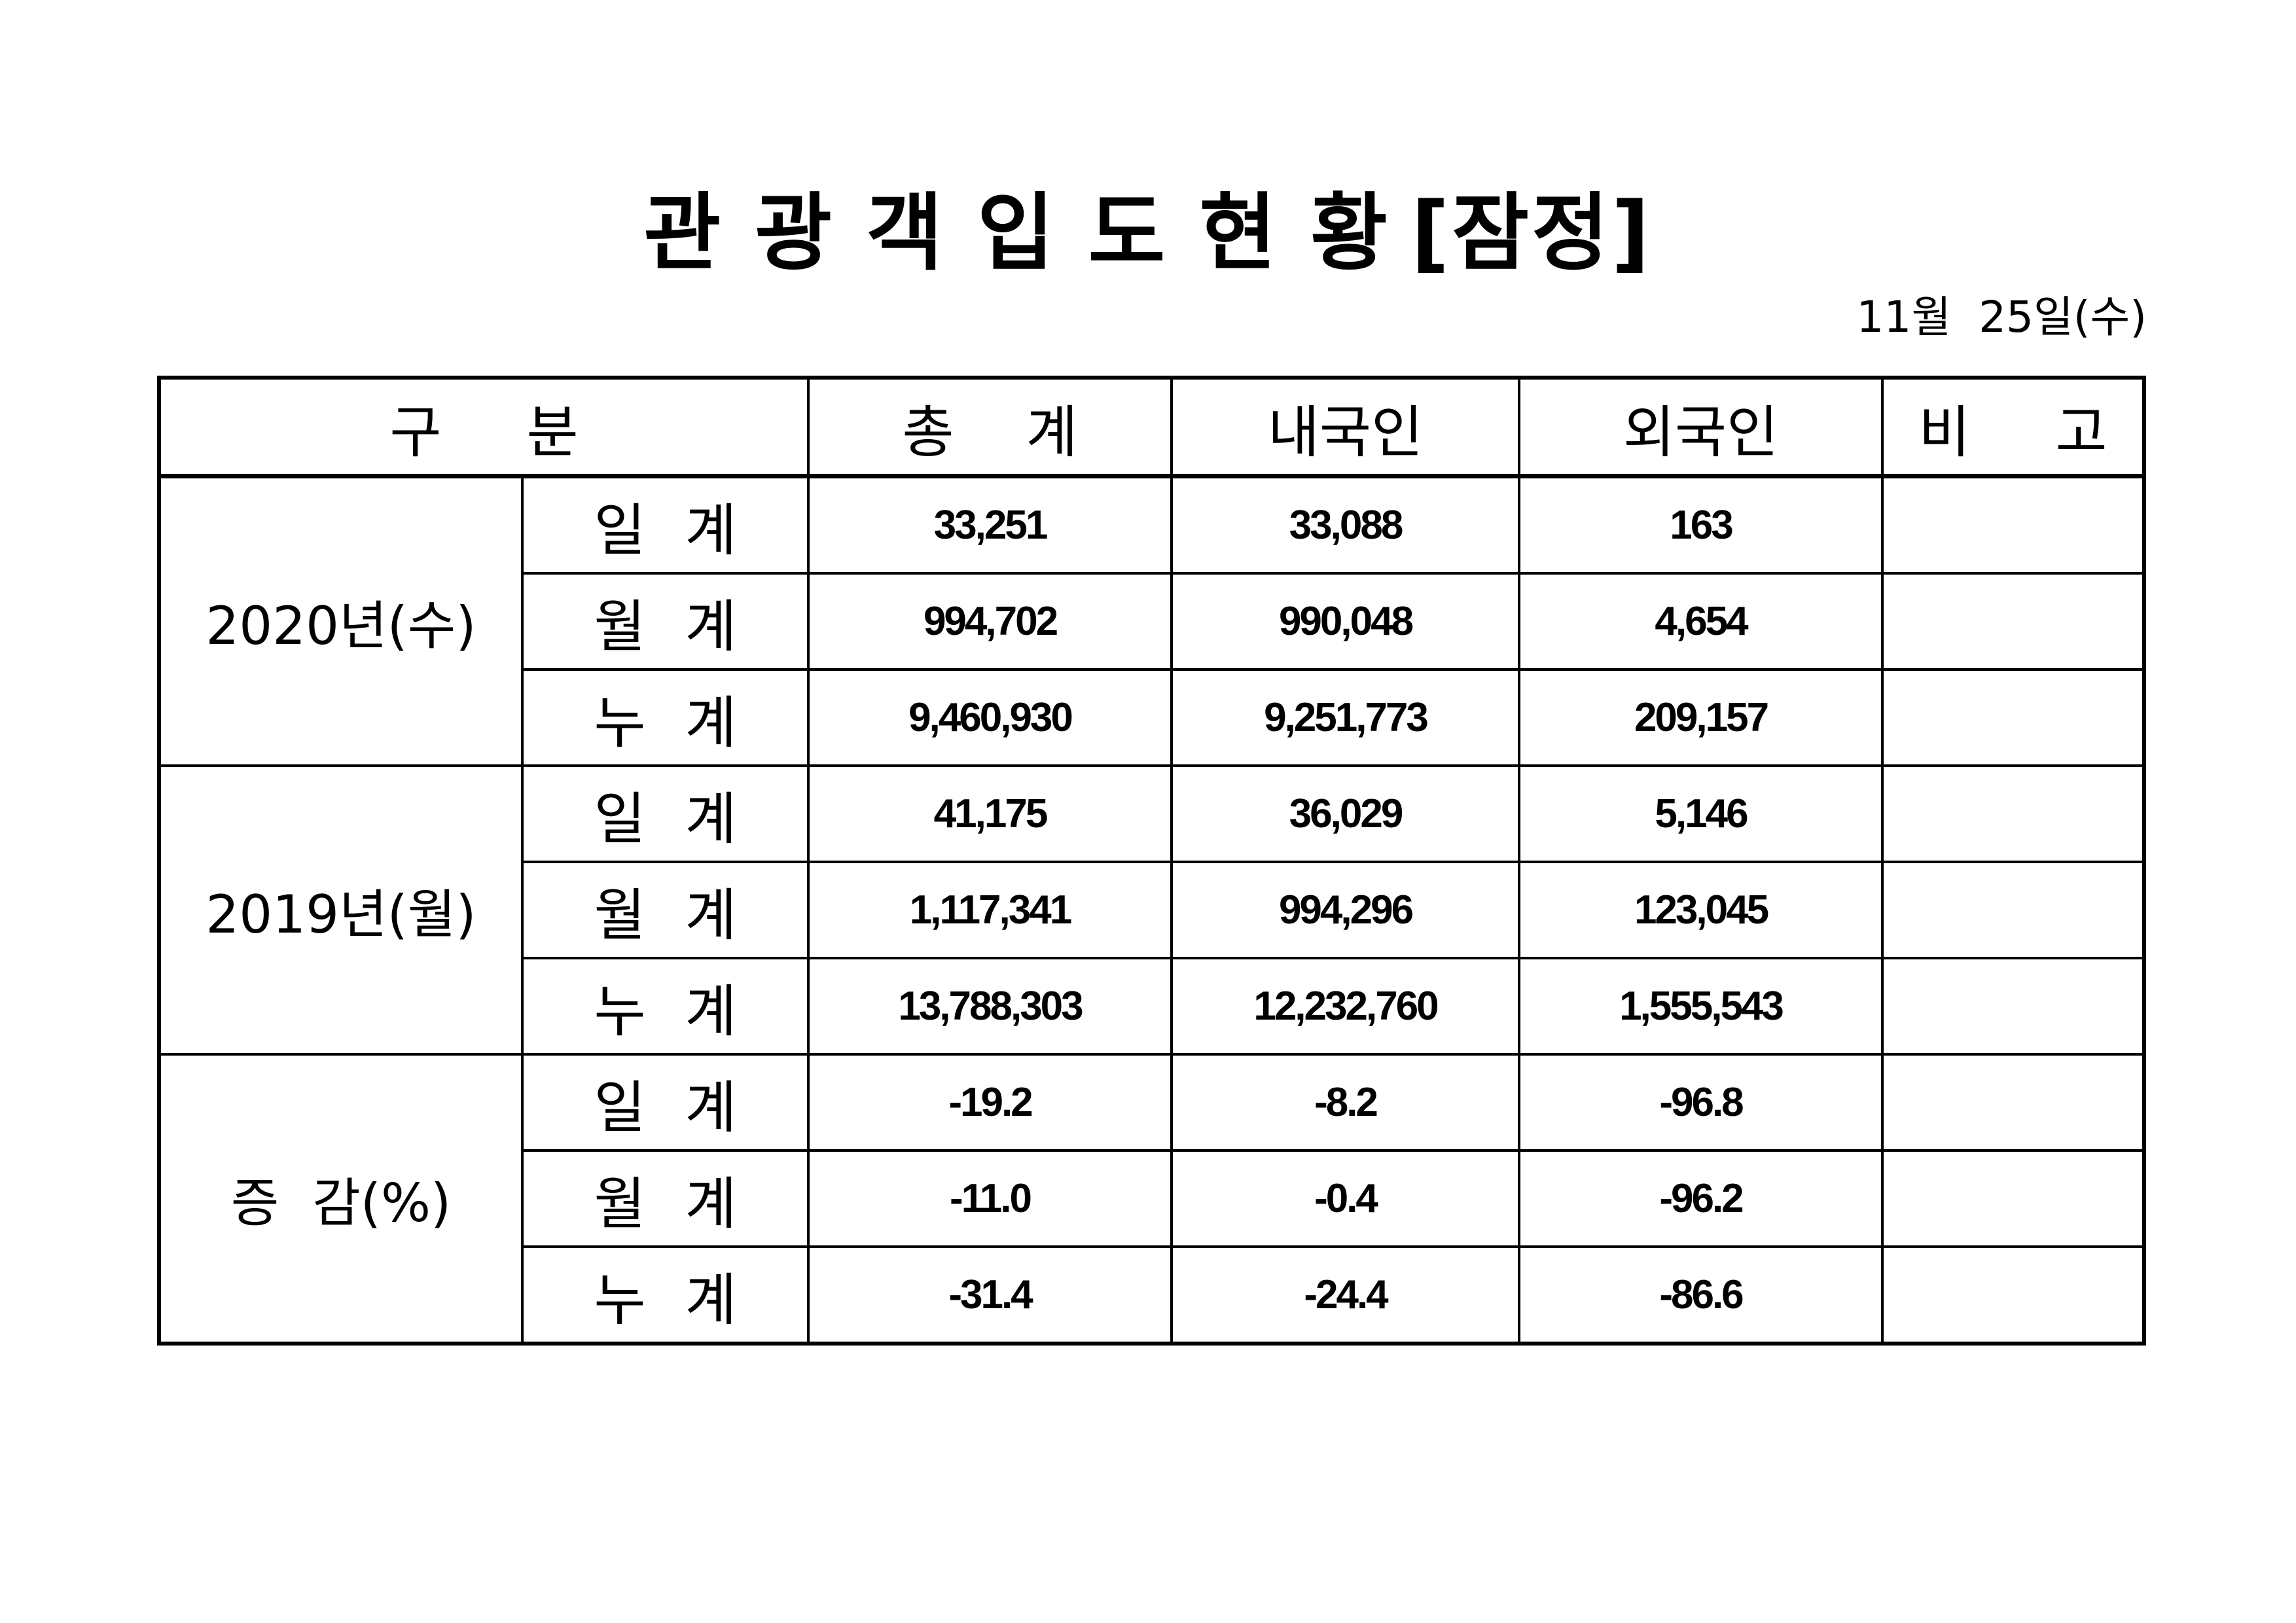 This screenshot has height=1623, width=2296. What do you see at coordinates (990, 1102) in the screenshot?
I see `cell-total: -19.2` at bounding box center [990, 1102].